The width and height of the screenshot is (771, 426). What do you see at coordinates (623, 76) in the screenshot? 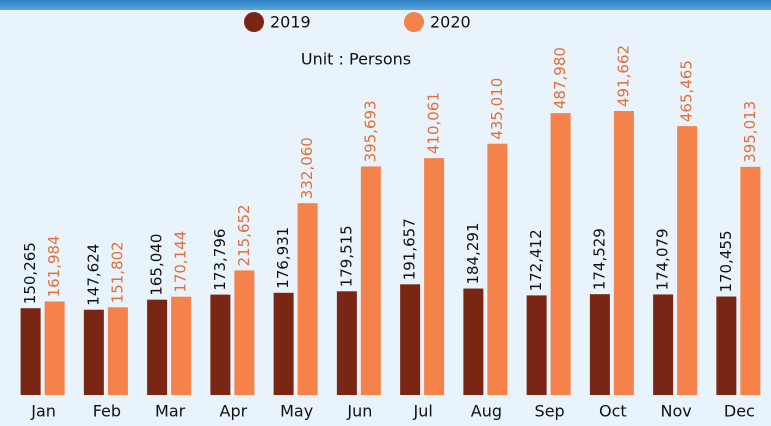
I see `value-label: 491,662` at bounding box center [623, 76].